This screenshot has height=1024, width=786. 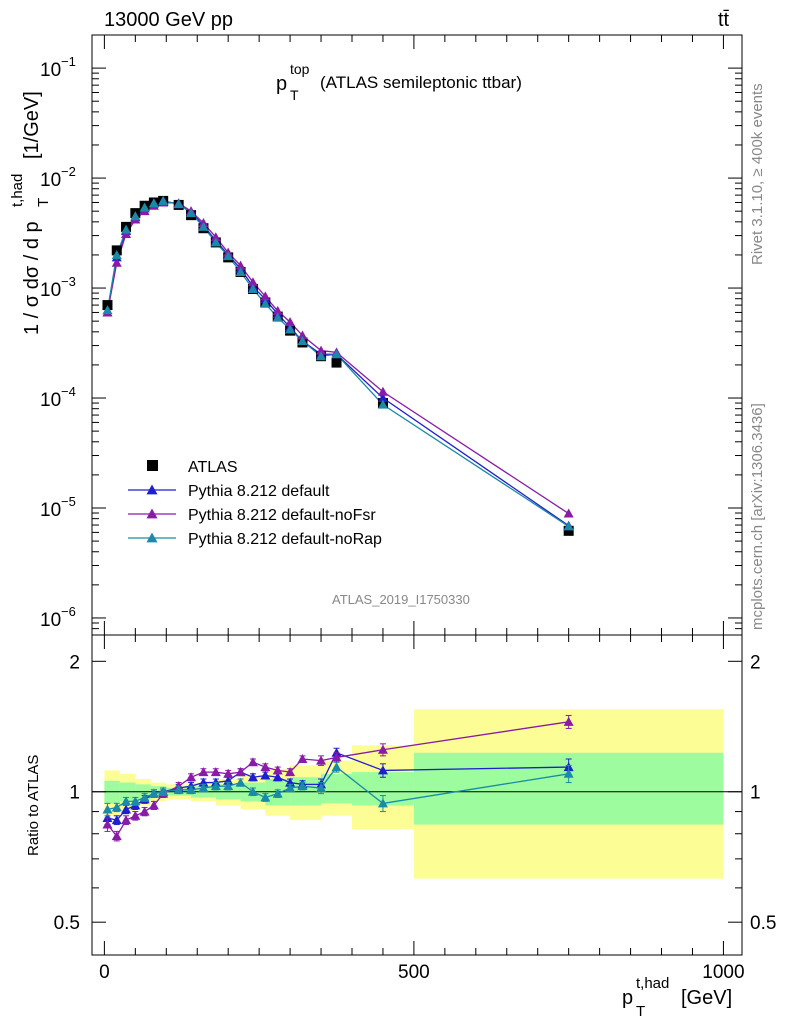 What do you see at coordinates (68, 171) in the screenshot?
I see `y-tick-exp: −2` at bounding box center [68, 171].